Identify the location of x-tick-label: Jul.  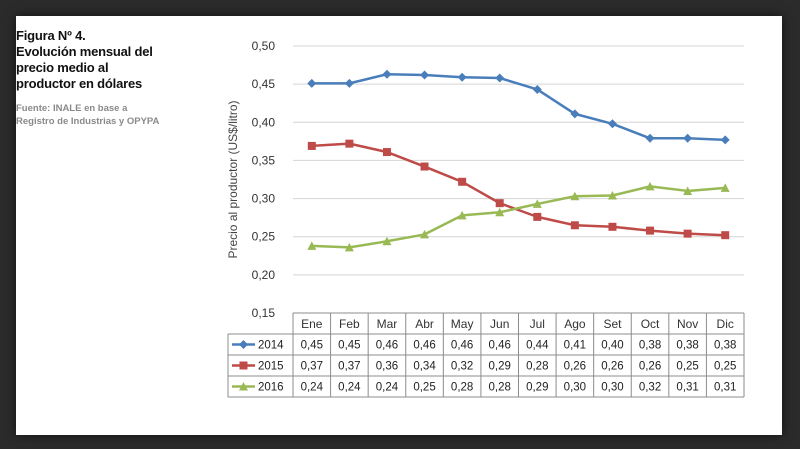
(537, 324).